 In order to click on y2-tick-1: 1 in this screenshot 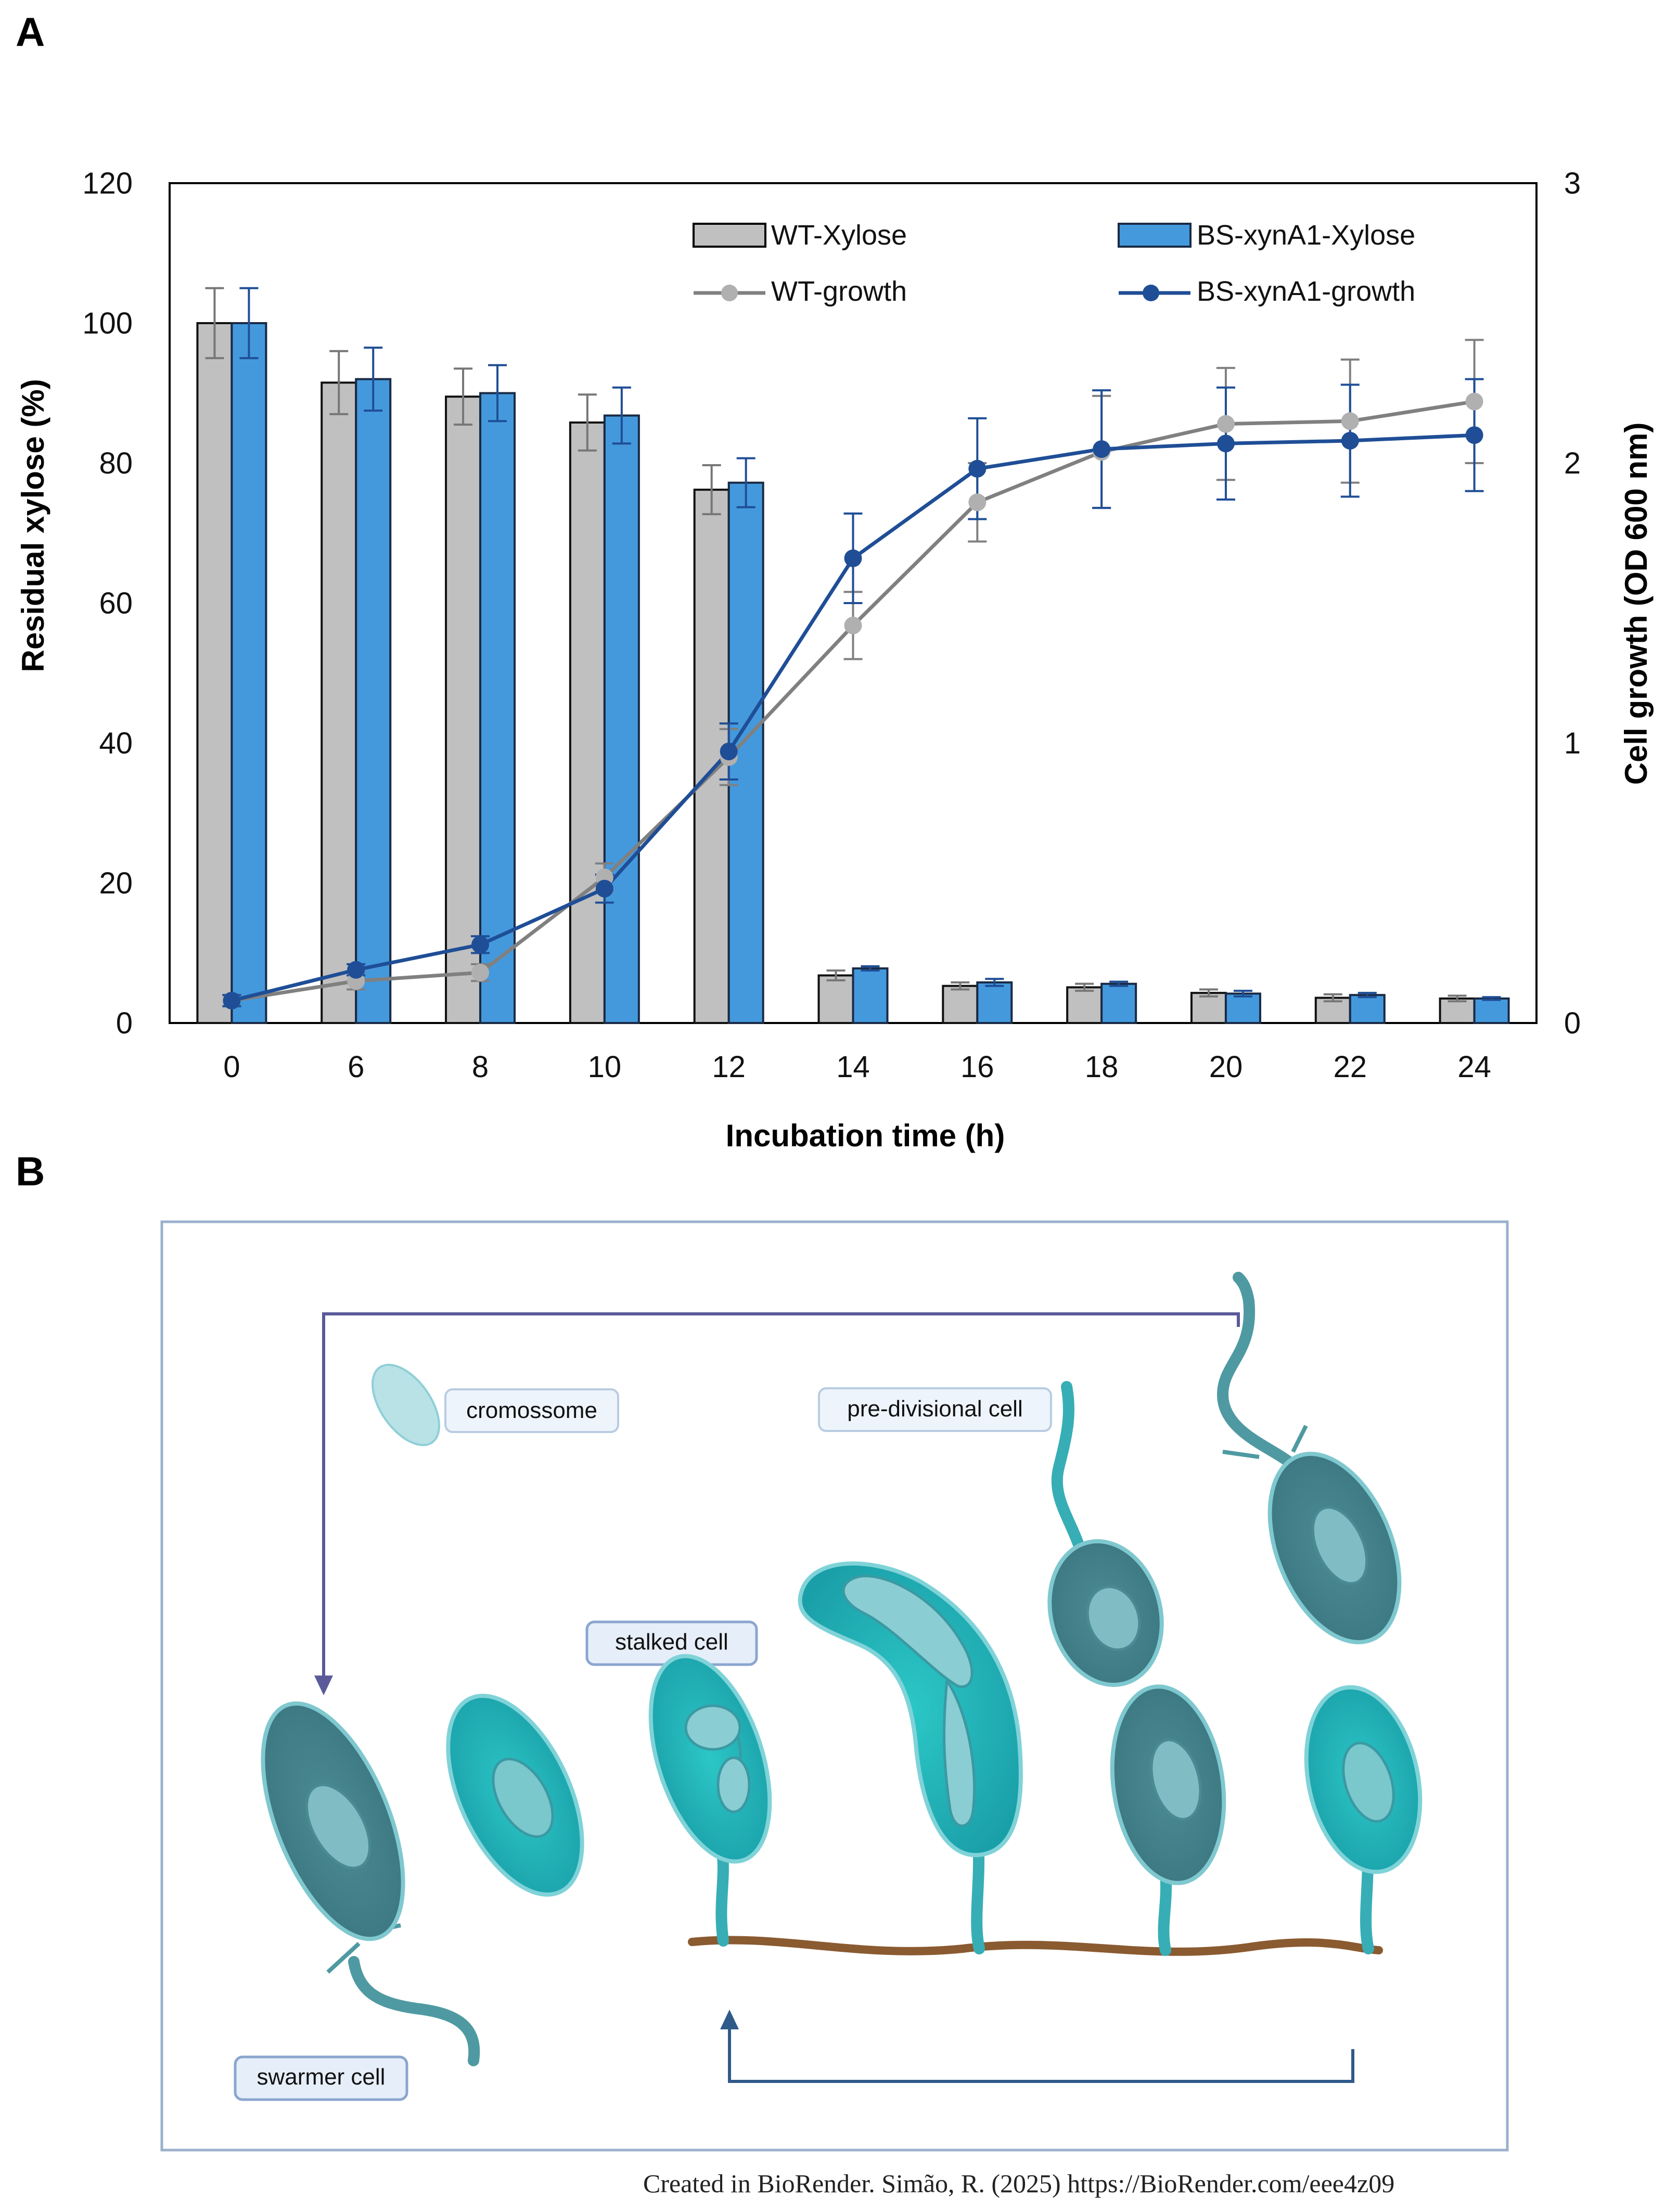, I will do `click(1572, 743)`.